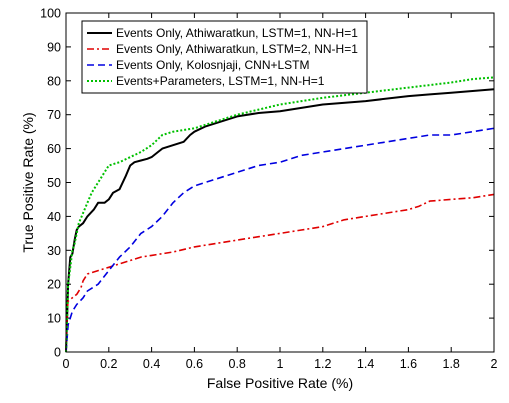 This screenshot has width=509, height=403. What do you see at coordinates (213, 65) in the screenshot?
I see `legend-label-3: Events Only, Kolosnjaji, CNN+LSTM` at bounding box center [213, 65].